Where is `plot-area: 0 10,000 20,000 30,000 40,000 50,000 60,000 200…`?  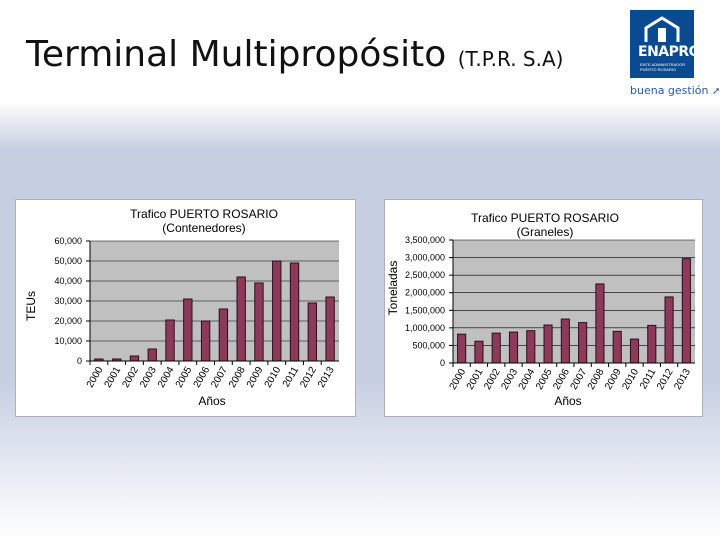
plot-area: 0 10,000 20,000 30,000 40,000 50,000 60,000 200… is located at coordinates (196, 313).